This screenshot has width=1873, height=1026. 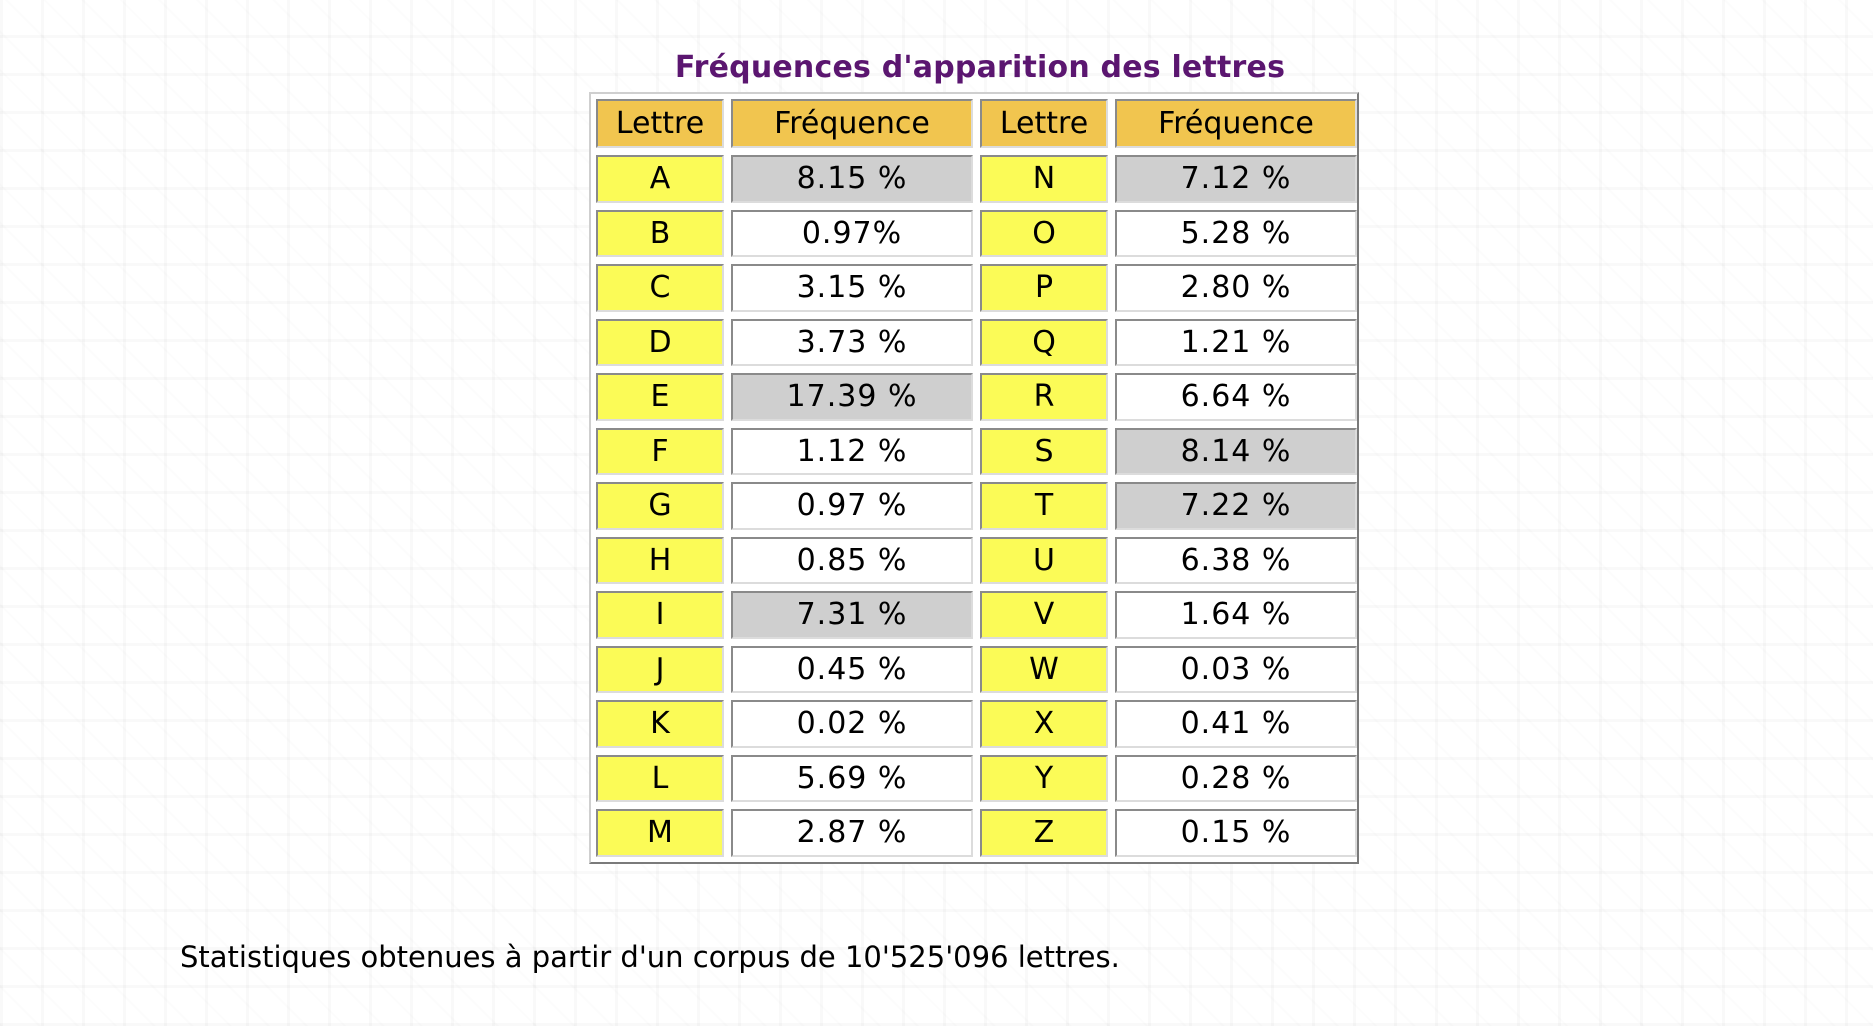 I want to click on table-row: B 0.97% O 5.28 %, so click(x=976, y=233).